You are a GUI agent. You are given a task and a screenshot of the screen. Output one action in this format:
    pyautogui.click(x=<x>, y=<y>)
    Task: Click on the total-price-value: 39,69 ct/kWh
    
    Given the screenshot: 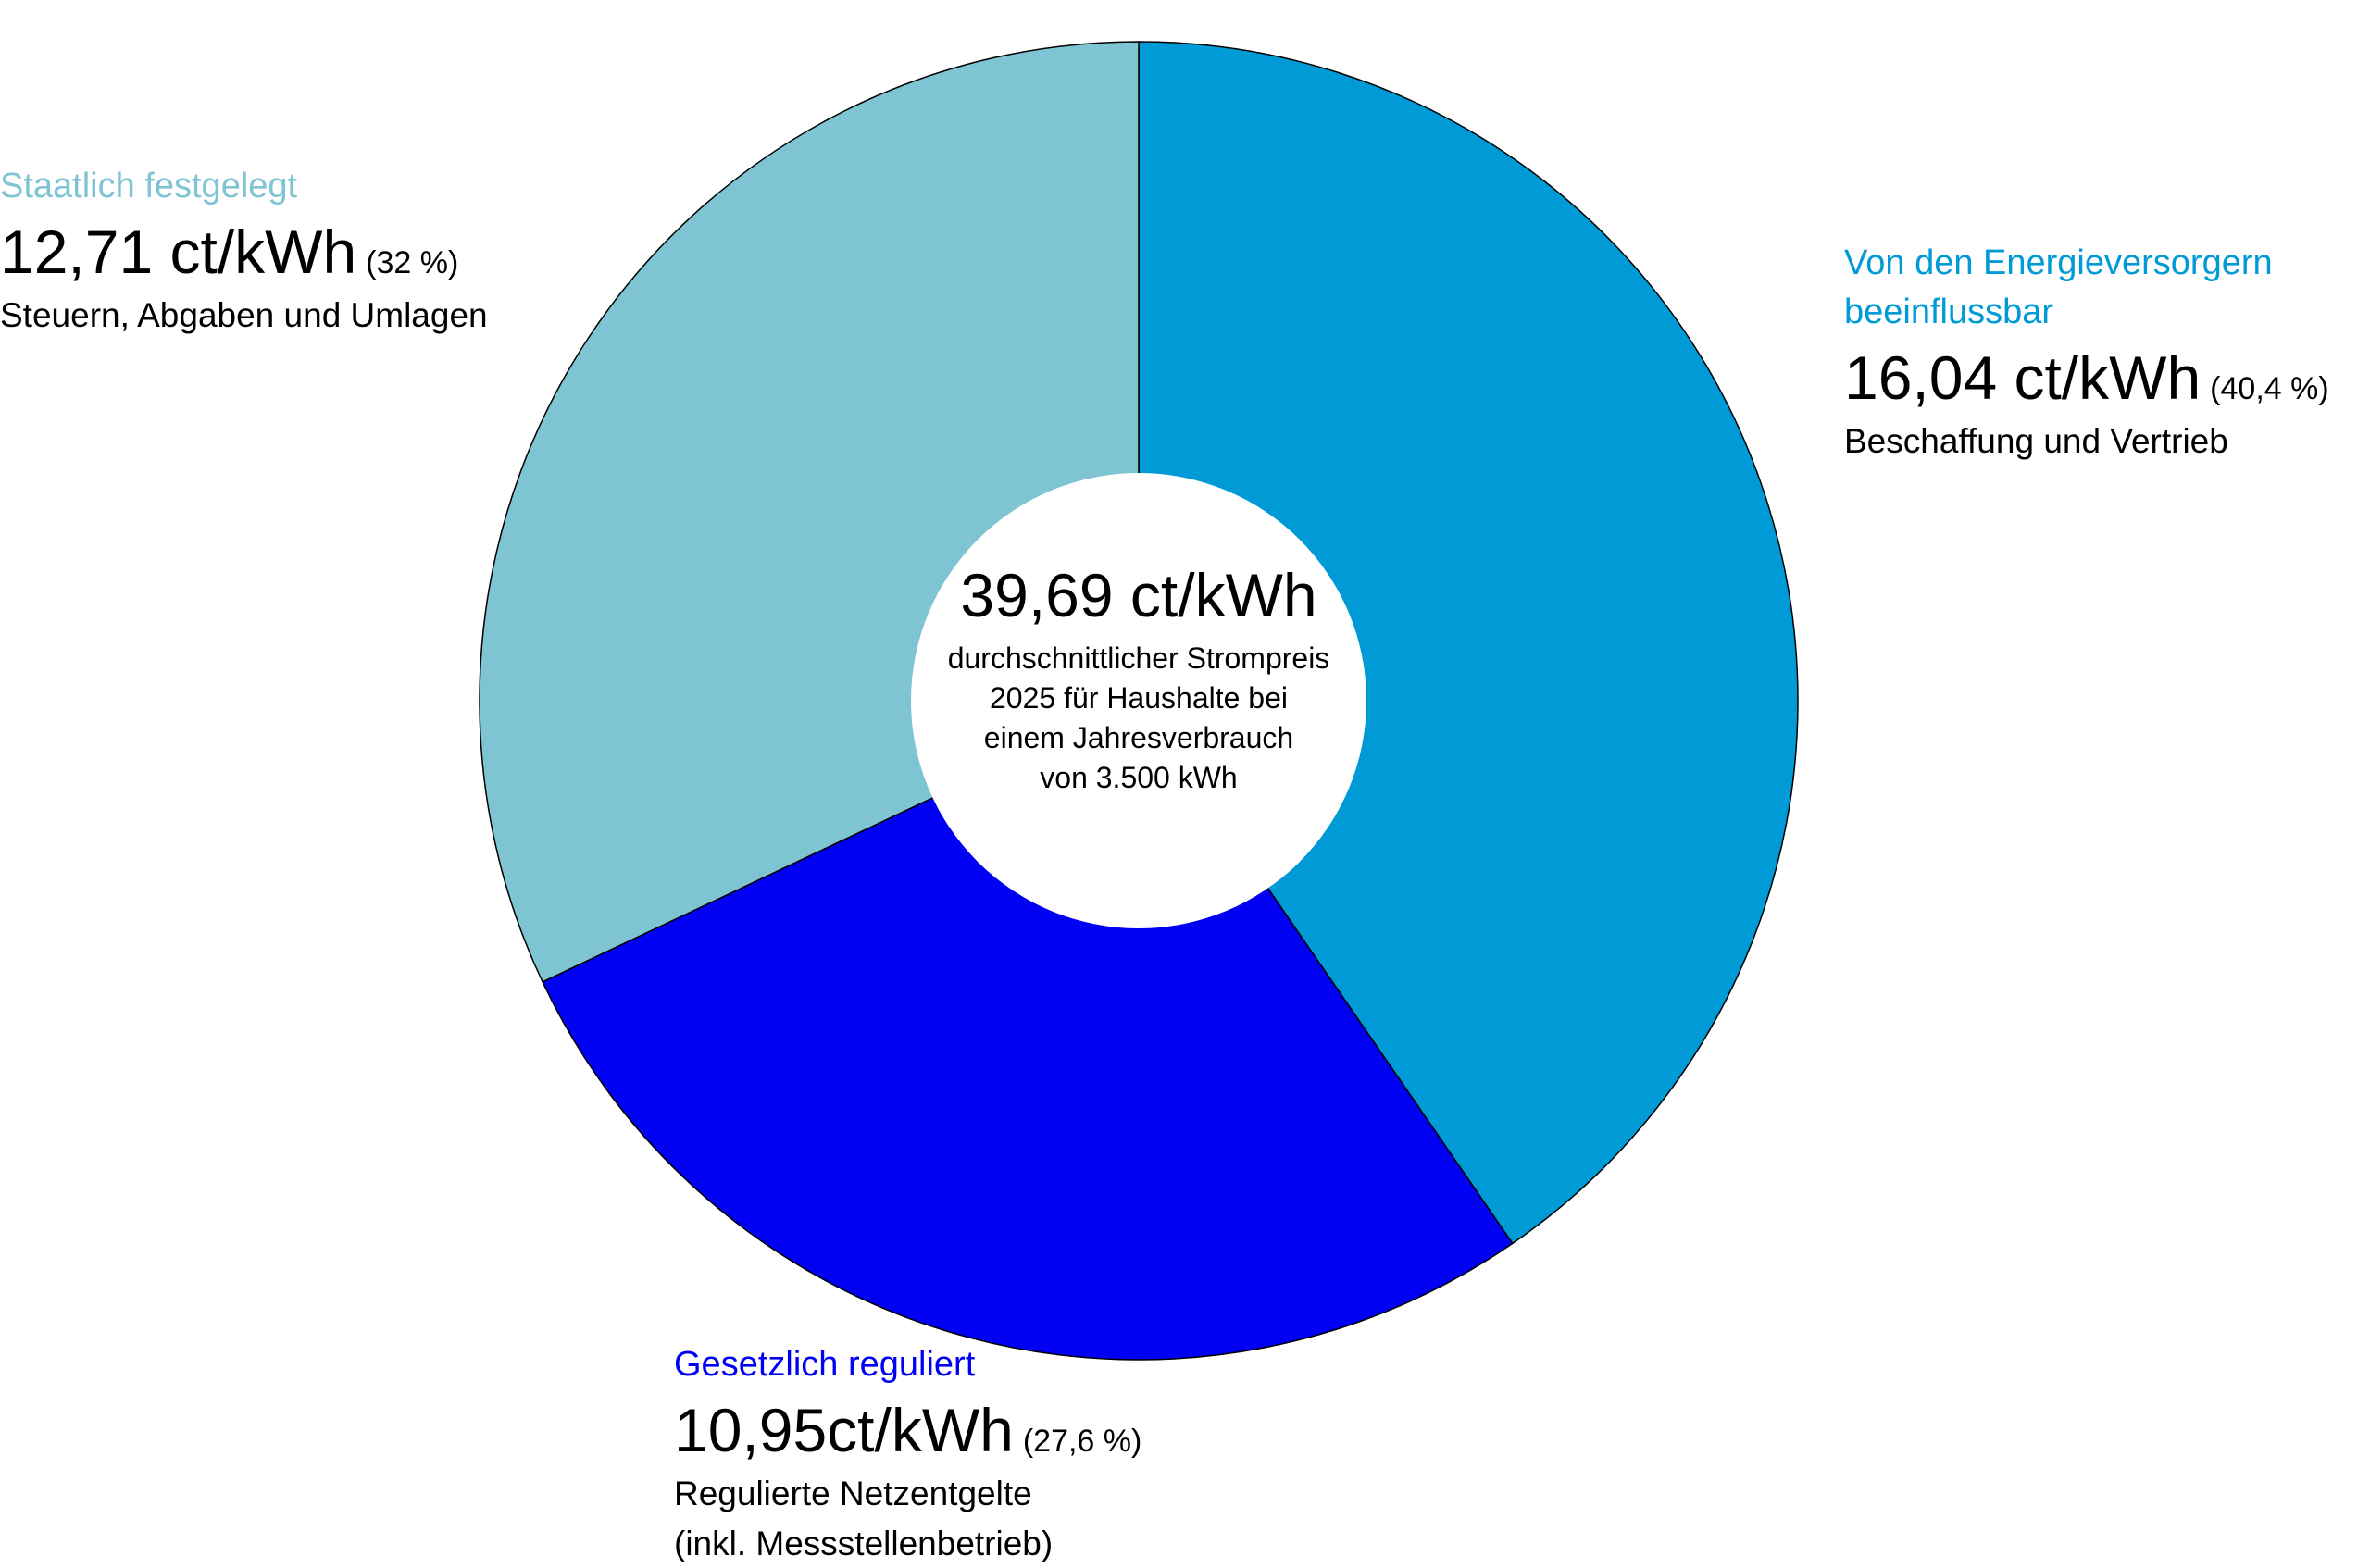 What is the action you would take?
    pyautogui.click(x=1138, y=595)
    